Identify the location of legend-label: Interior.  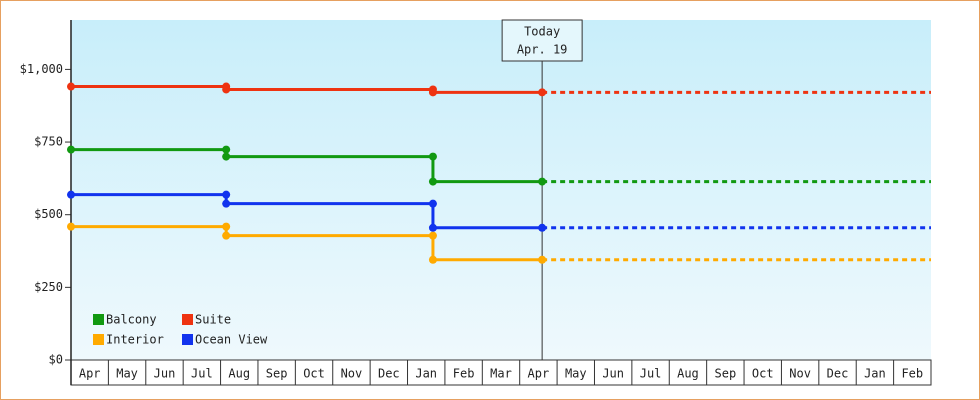
(135, 340).